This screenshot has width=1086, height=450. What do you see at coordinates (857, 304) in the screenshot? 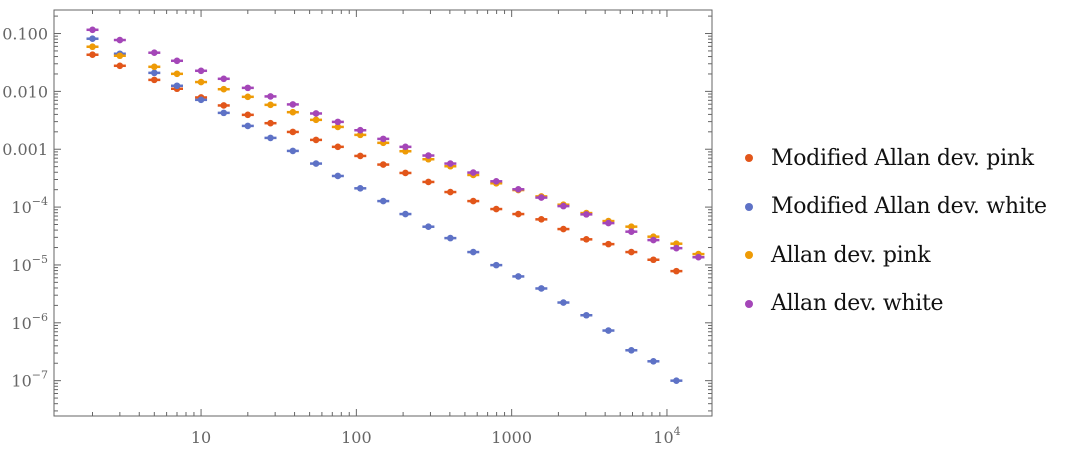
I see `legend-label: Allan dev. white` at bounding box center [857, 304].